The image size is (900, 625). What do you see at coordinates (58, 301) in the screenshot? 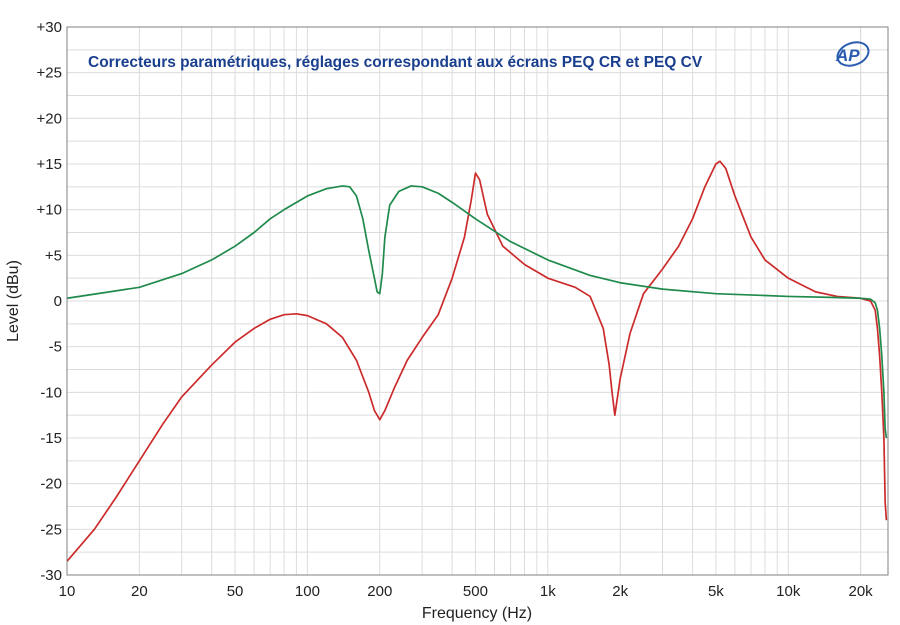
I see `y-tick-label: 0` at bounding box center [58, 301].